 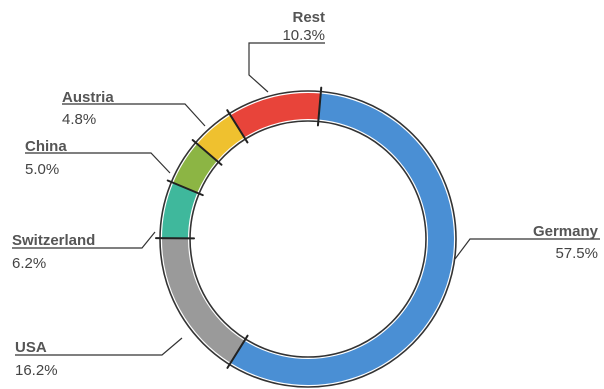 What do you see at coordinates (237, 351) in the screenshot?
I see `separator-usa` at bounding box center [237, 351].